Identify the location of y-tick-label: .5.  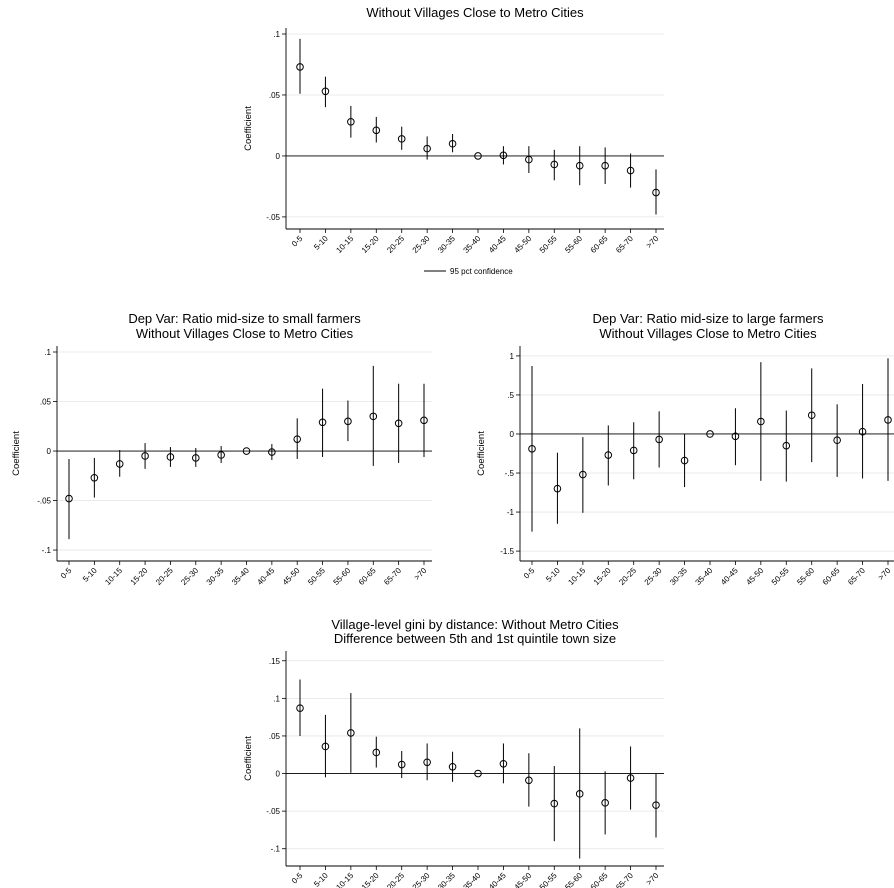
(510, 395).